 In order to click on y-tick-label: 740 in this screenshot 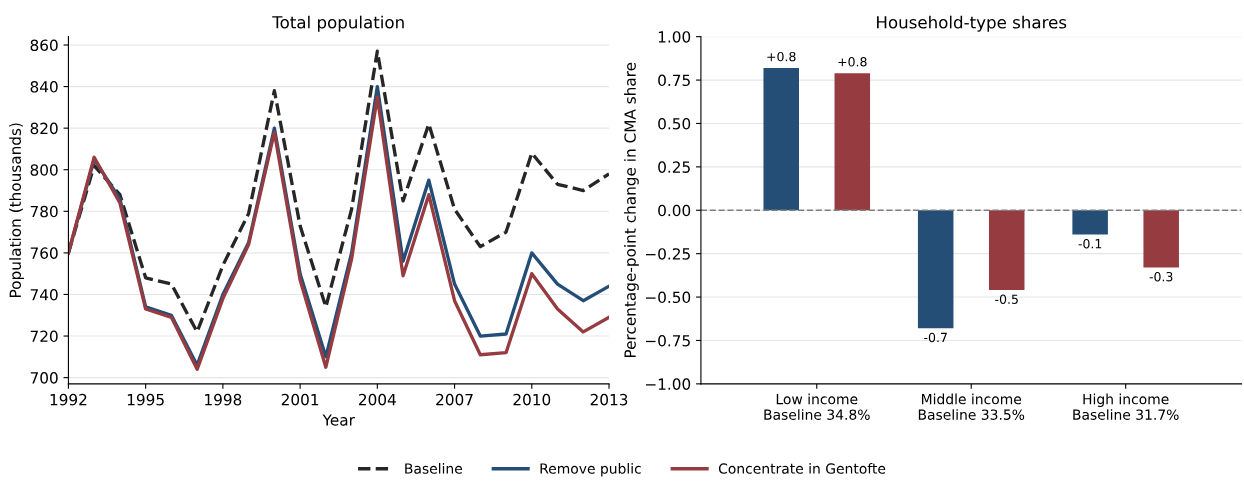, I will do `click(44, 294)`.